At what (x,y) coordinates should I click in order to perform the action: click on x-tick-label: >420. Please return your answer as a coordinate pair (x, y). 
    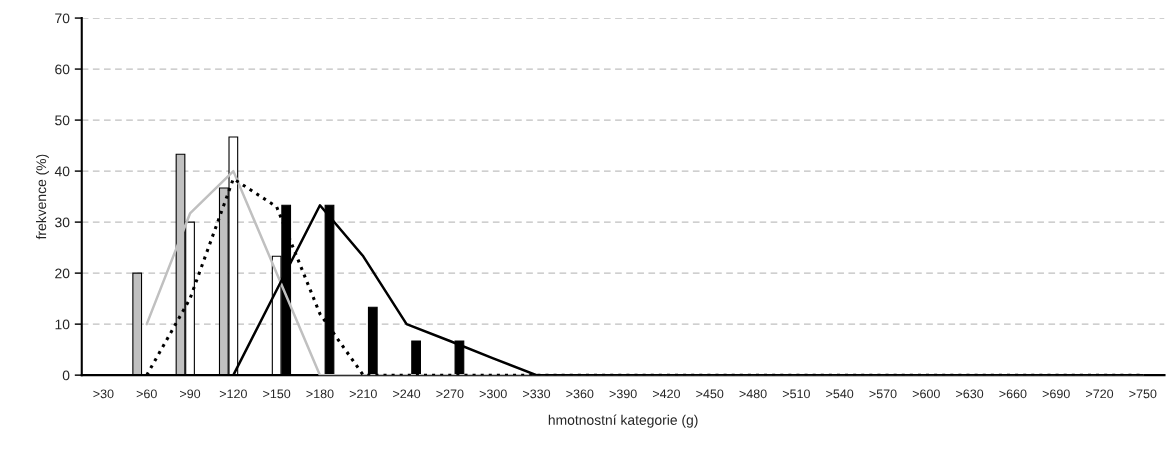
    Looking at the image, I should click on (666, 394).